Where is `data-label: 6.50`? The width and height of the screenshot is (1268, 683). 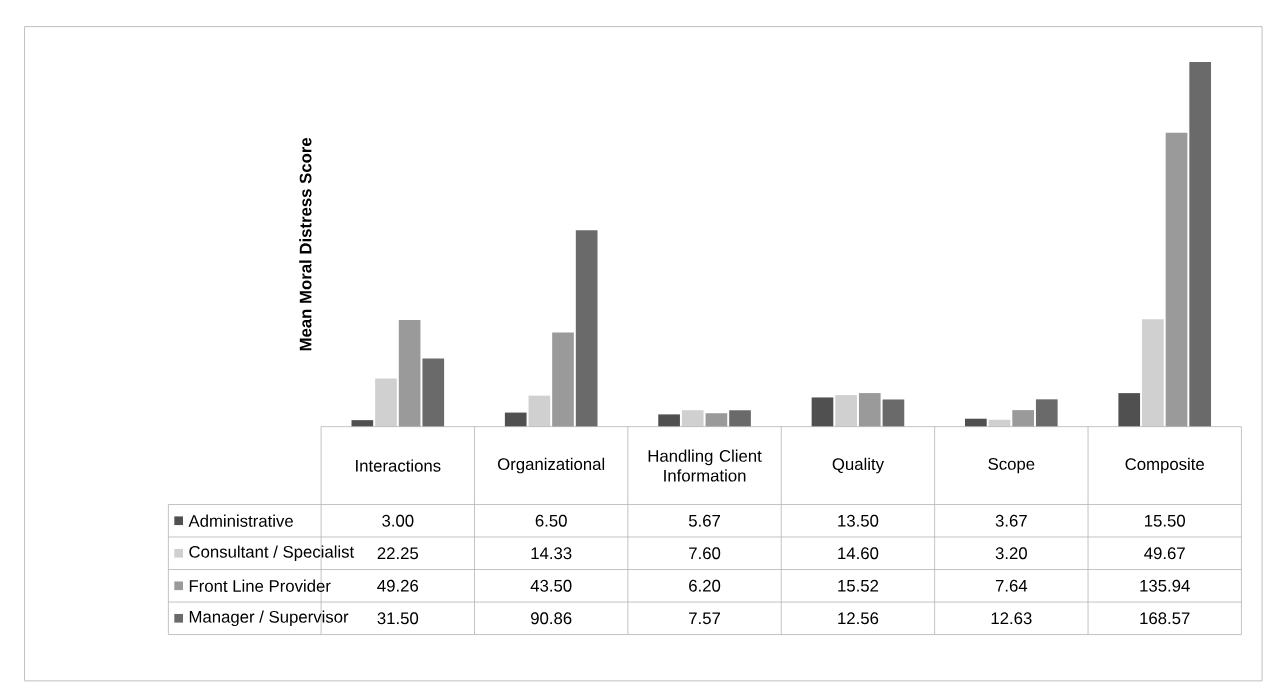
data-label: 6.50 is located at coordinates (551, 520).